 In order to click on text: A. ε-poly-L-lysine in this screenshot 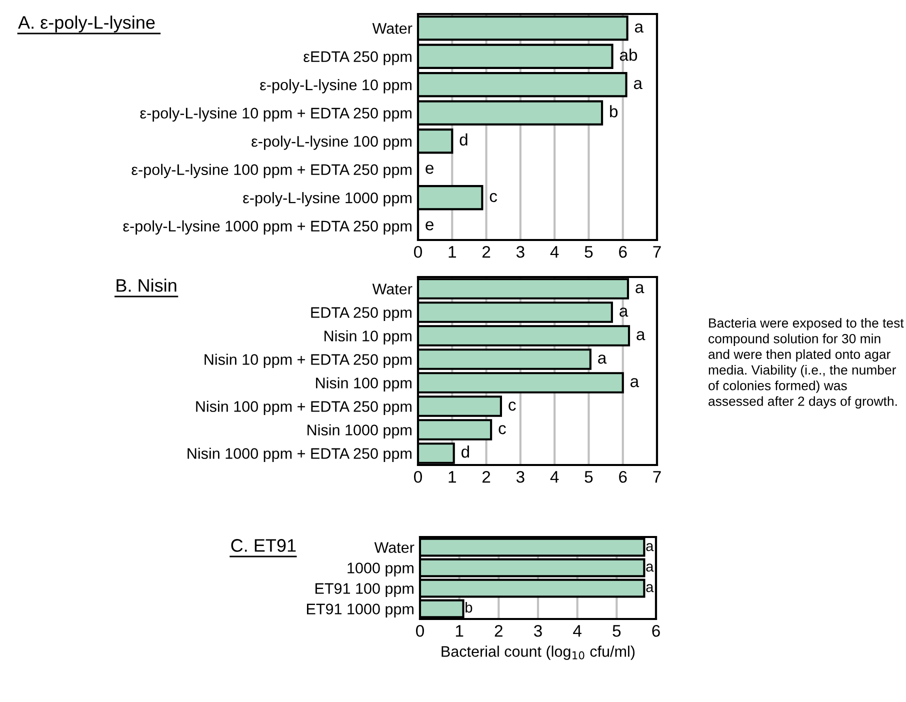, I will do `click(86, 24)`.